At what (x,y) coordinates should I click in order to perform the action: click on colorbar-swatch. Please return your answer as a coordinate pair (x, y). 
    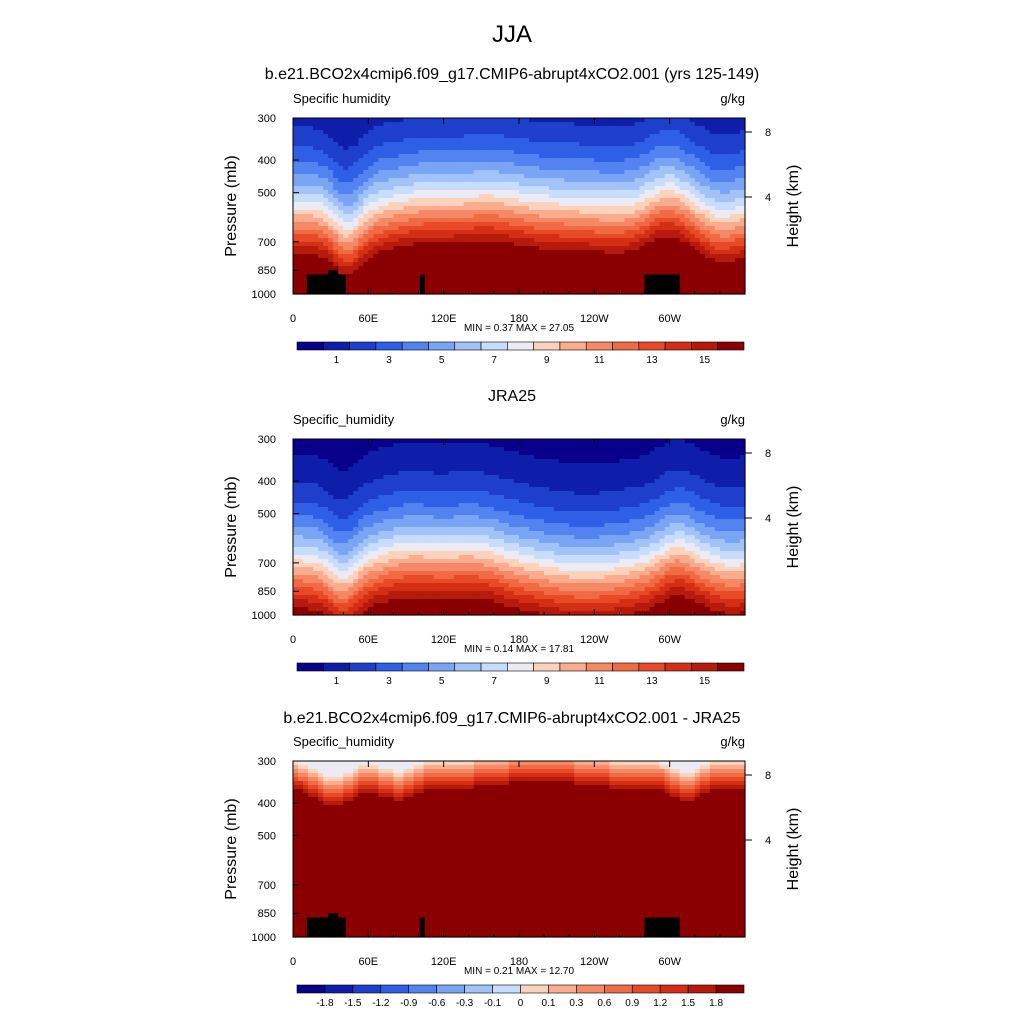
    Looking at the image, I should click on (547, 346).